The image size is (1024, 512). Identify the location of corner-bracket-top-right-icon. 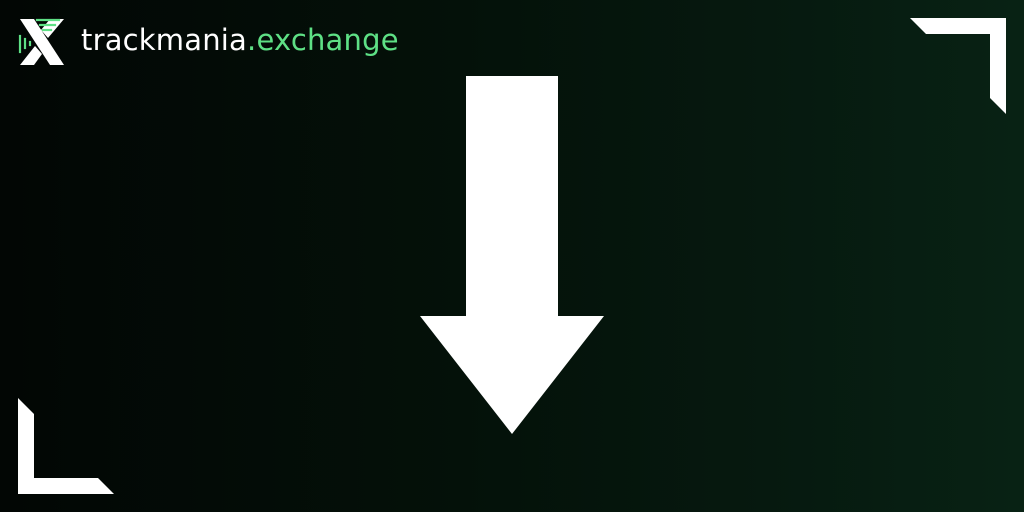
(958, 66).